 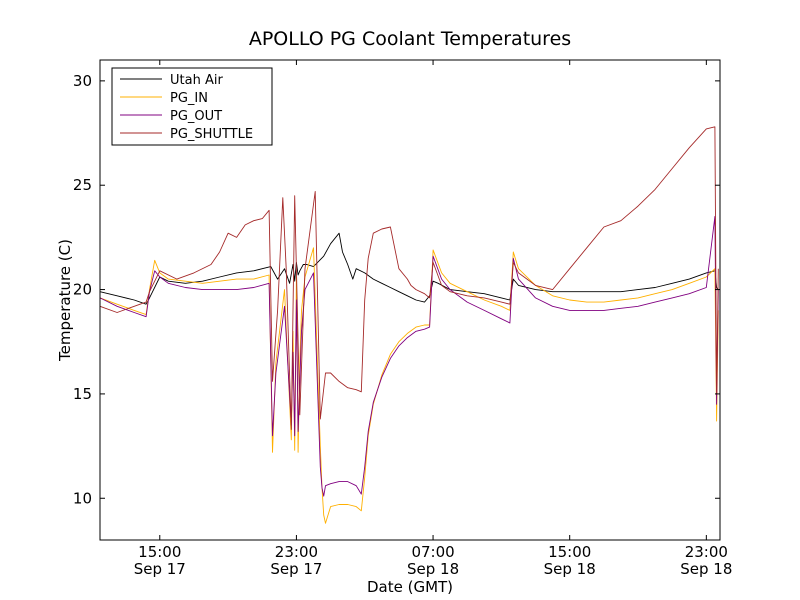 What do you see at coordinates (410, 39) in the screenshot?
I see `chart-title: APOLLO PG Coolant Temperatures` at bounding box center [410, 39].